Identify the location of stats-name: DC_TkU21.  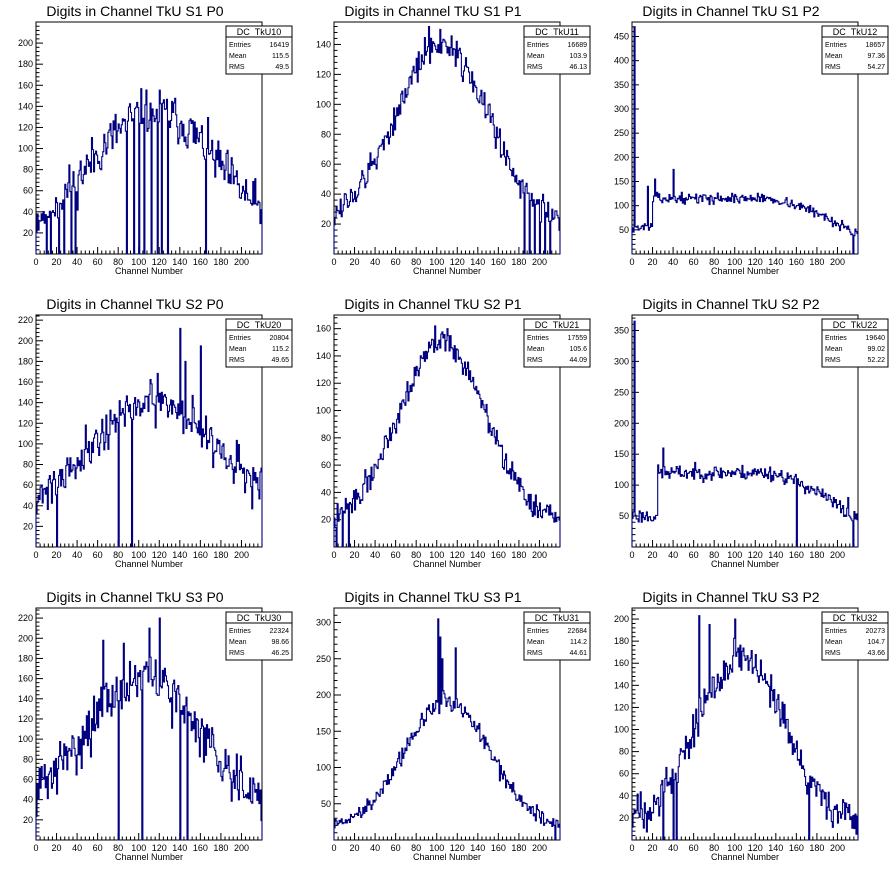
(557, 325).